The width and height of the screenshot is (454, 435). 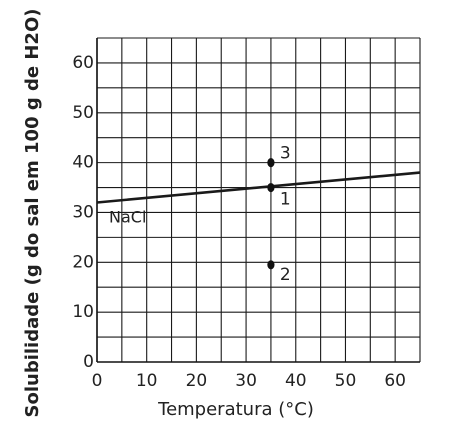 What do you see at coordinates (235, 409) in the screenshot?
I see `x-axis-title: Temperatura (°C)` at bounding box center [235, 409].